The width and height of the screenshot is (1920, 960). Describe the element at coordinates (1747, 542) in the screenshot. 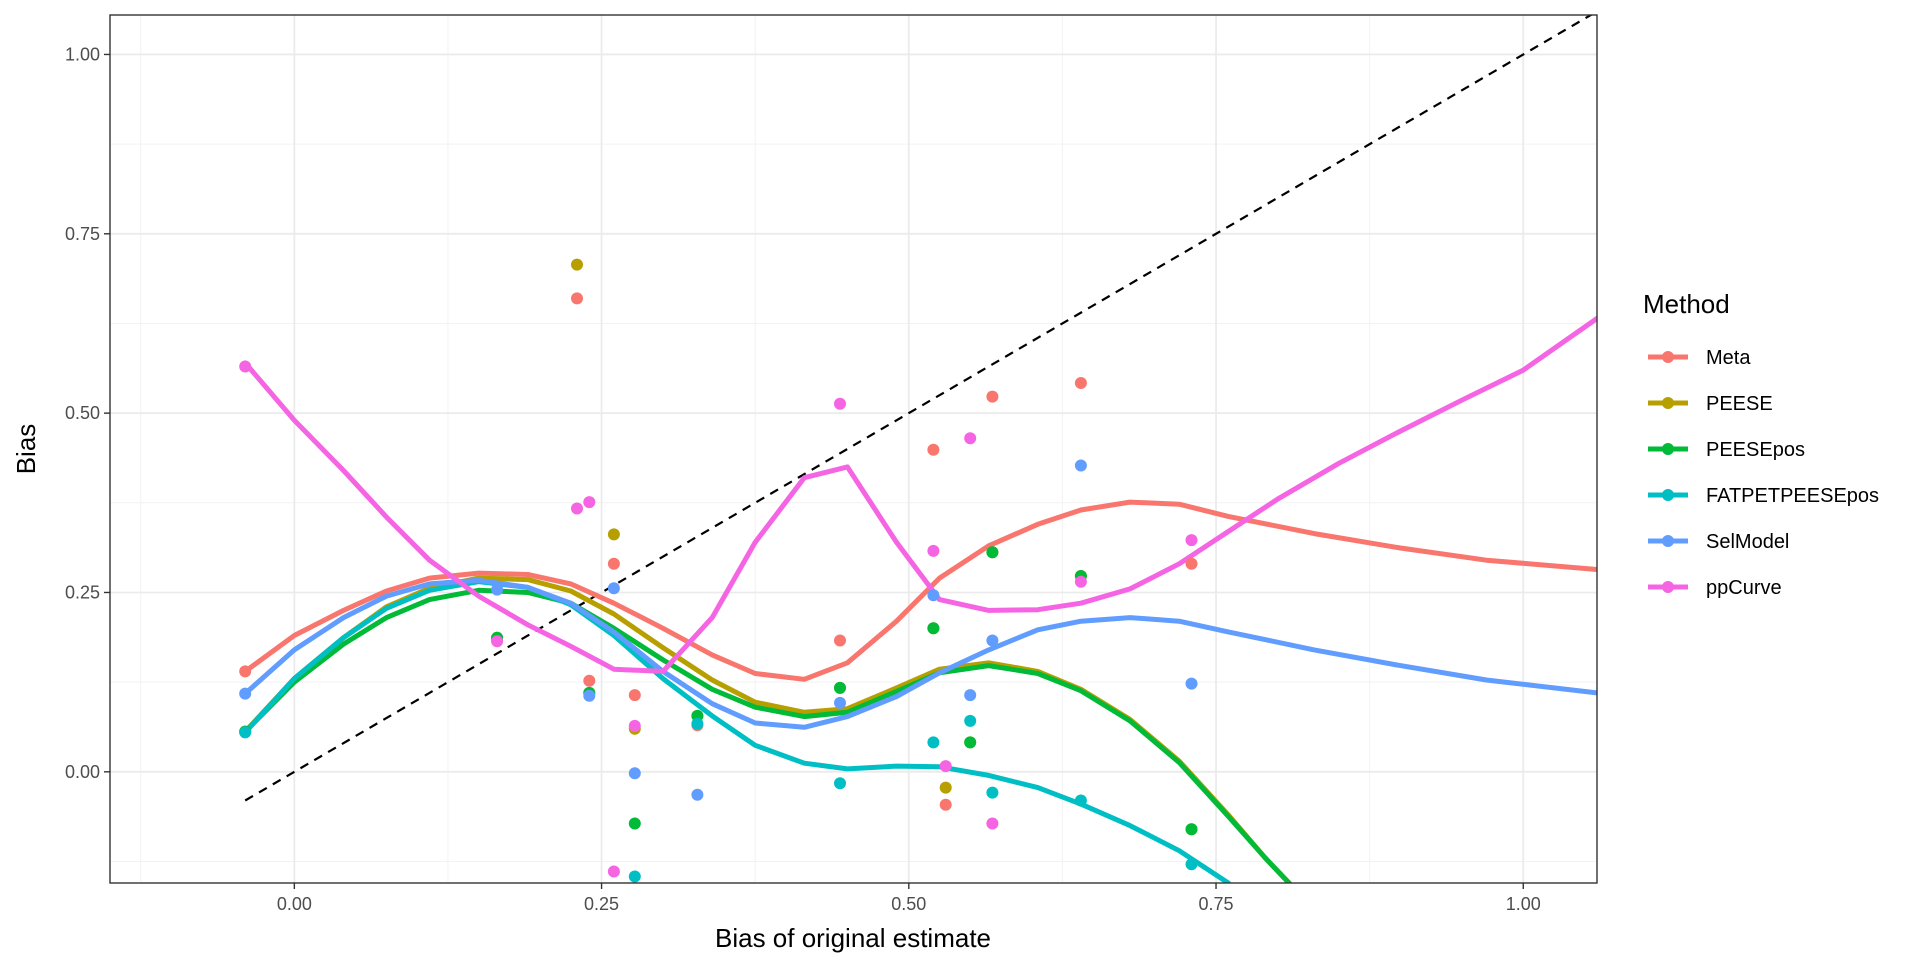

I see `legend-label-selmodel: SelModel` at that location.